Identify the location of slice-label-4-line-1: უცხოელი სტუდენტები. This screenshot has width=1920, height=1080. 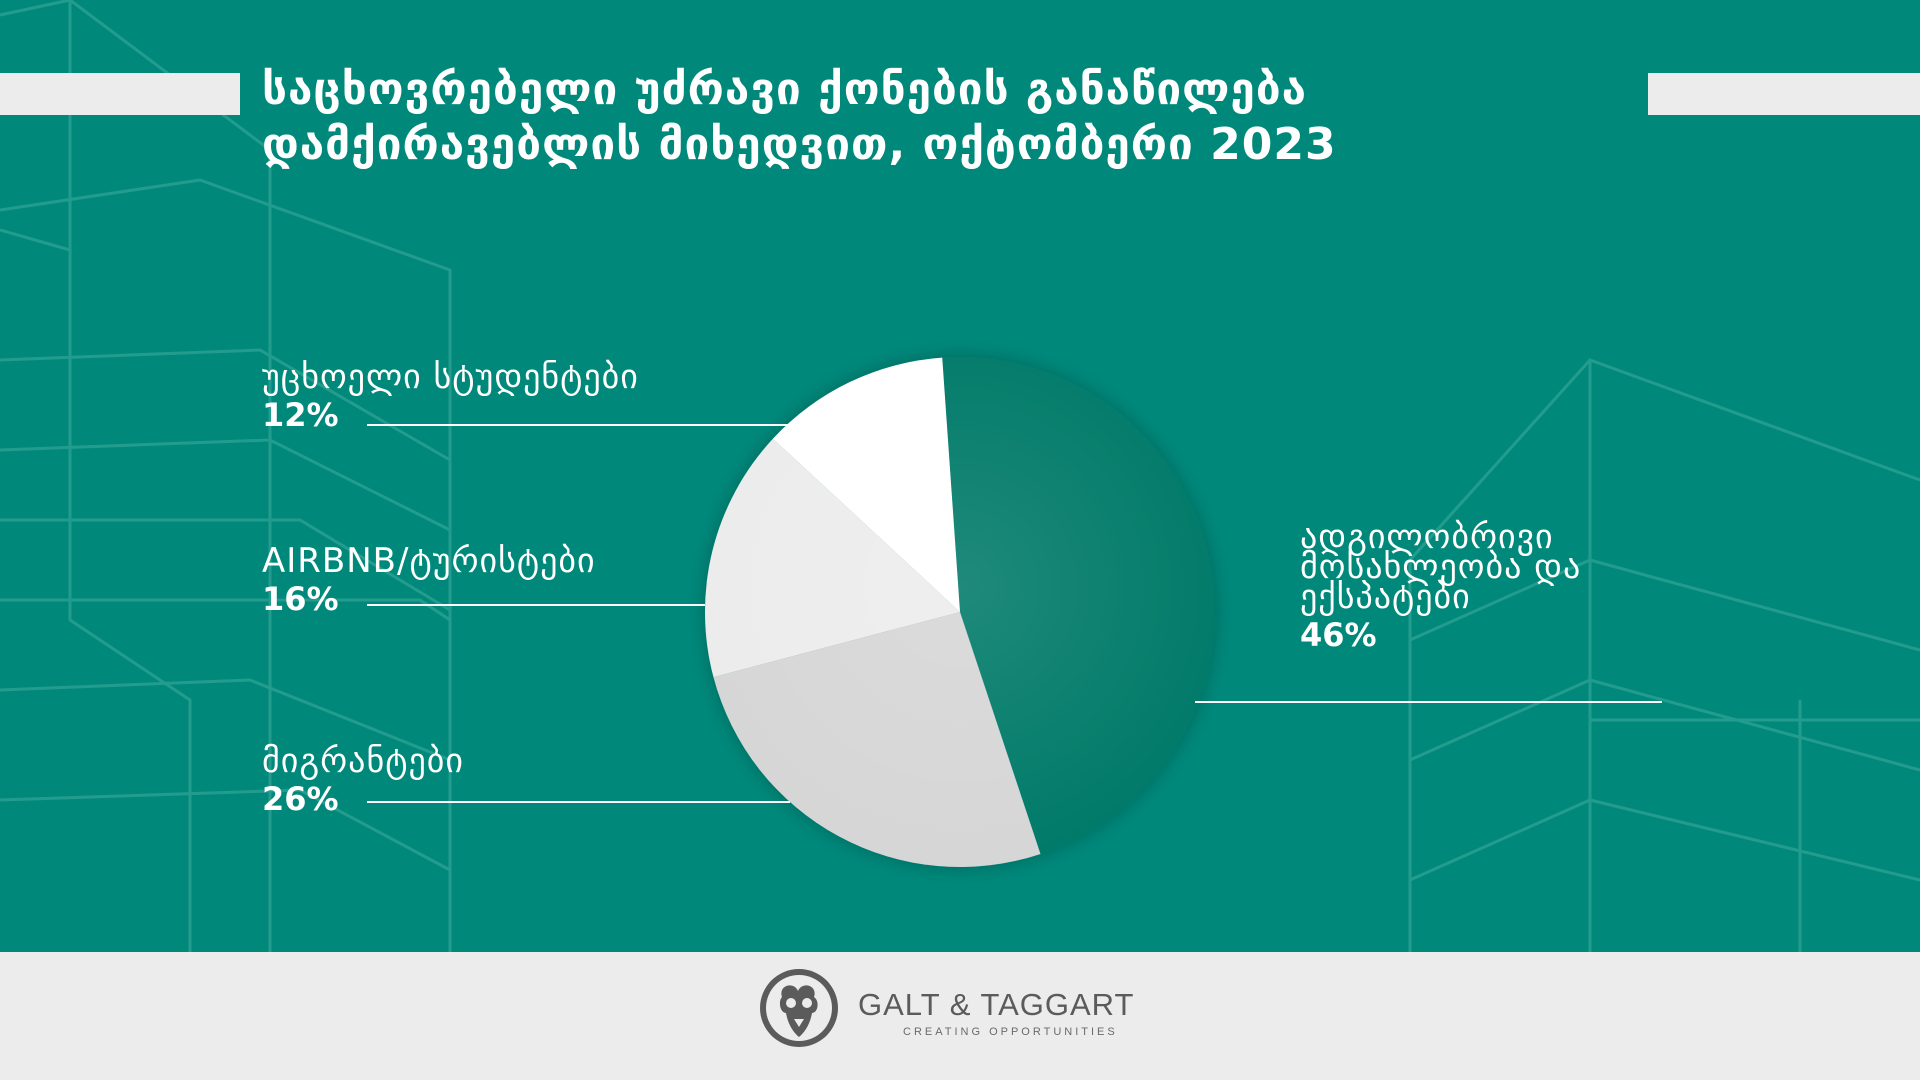
(450, 377).